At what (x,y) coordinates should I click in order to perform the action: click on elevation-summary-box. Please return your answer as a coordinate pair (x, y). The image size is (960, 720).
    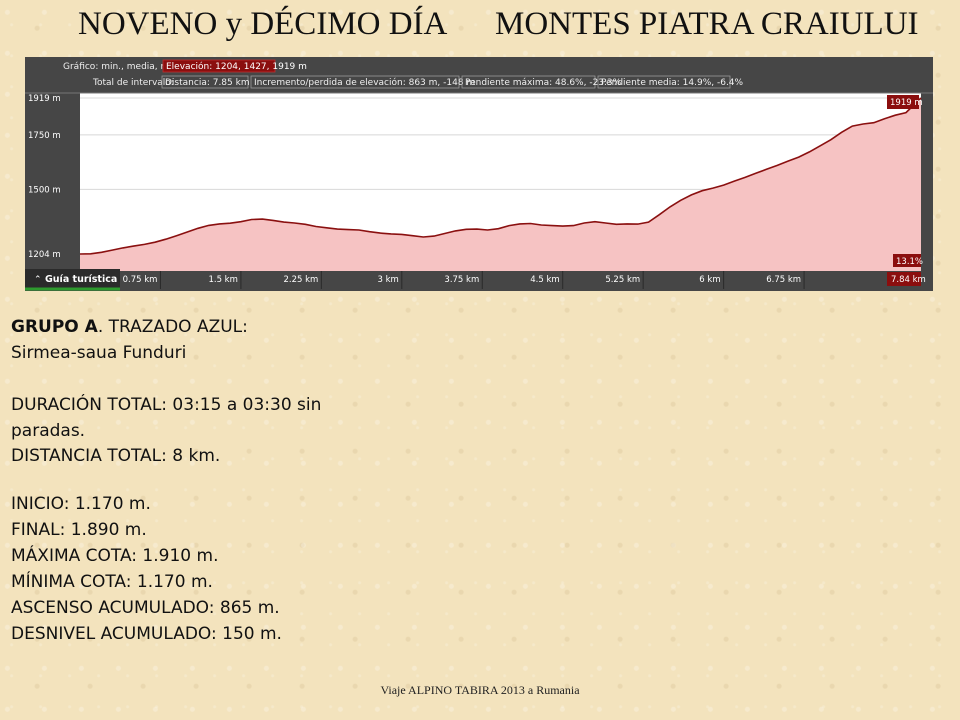
    Looking at the image, I should click on (219, 66).